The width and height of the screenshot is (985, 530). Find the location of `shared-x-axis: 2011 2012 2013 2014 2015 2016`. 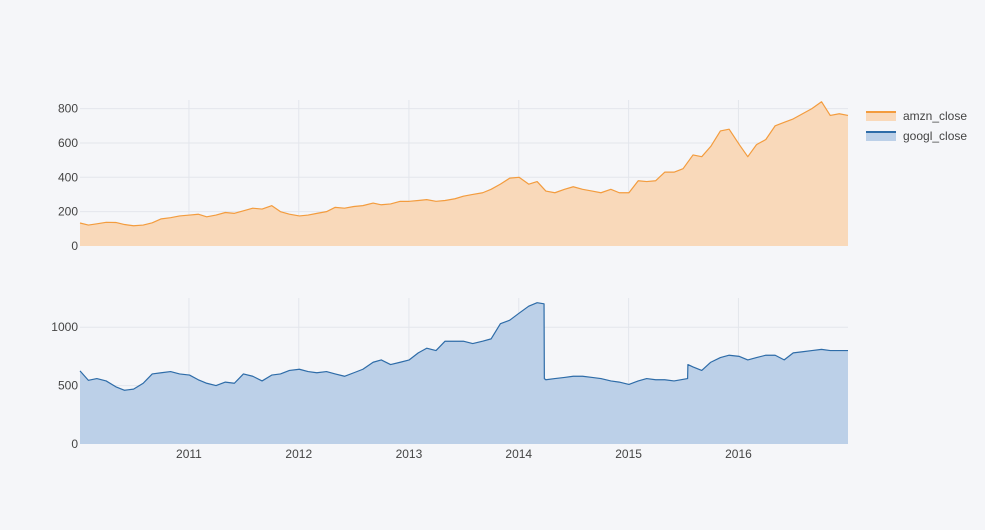

shared-x-axis: 2011 2012 2013 2014 2015 2016 is located at coordinates (464, 454).